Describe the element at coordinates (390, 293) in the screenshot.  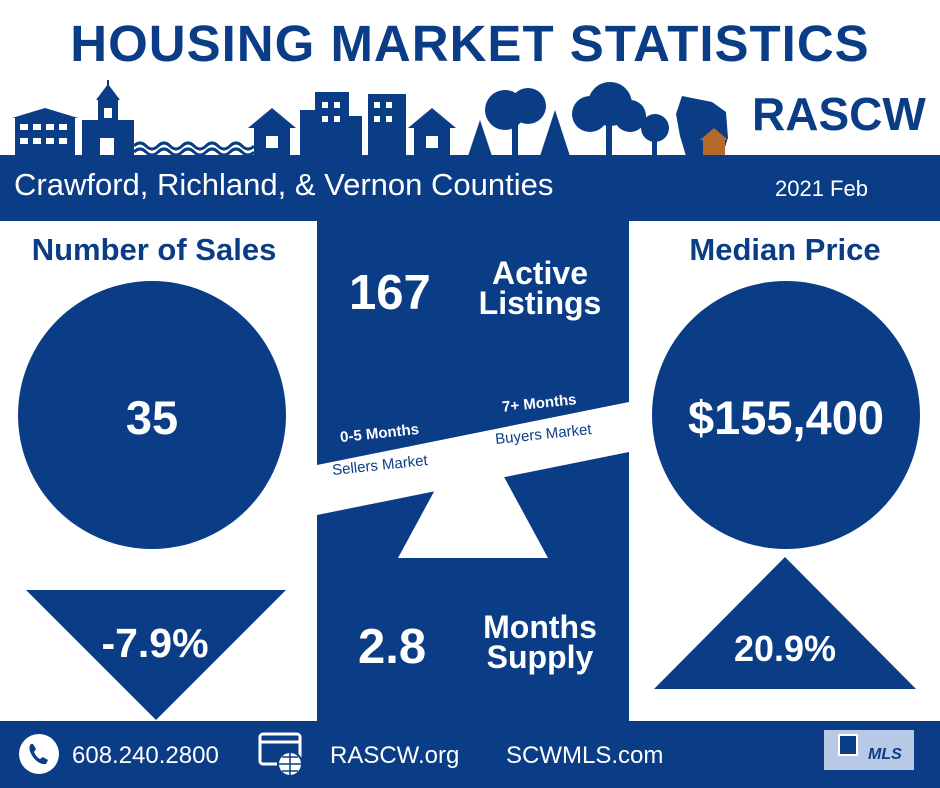
I see `active-listings-value: 167` at that location.